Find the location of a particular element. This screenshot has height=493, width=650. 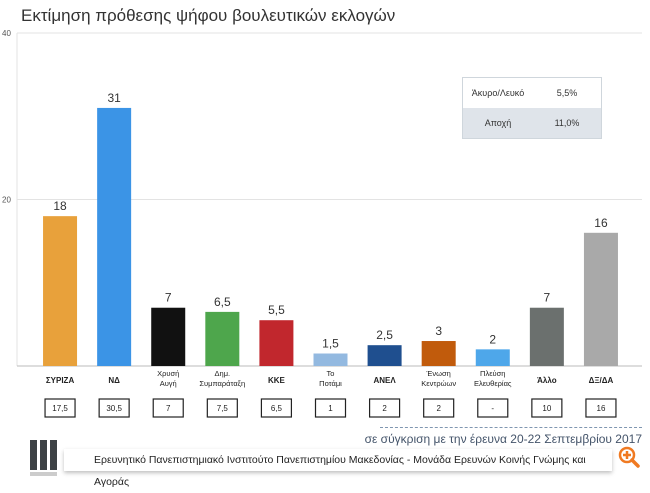

data-label: 1,5 is located at coordinates (330, 344).